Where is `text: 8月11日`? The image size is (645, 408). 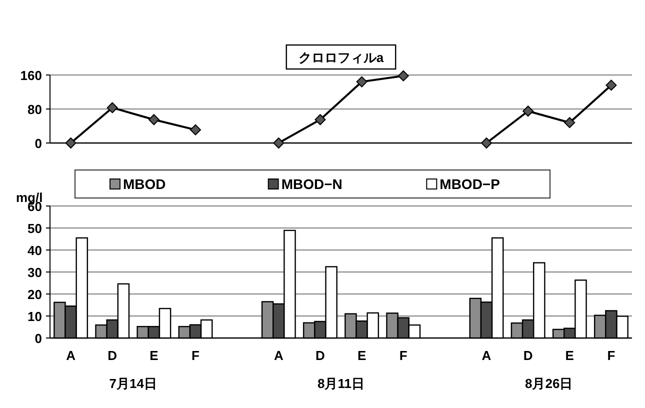 text: 8月11日 is located at coordinates (341, 383).